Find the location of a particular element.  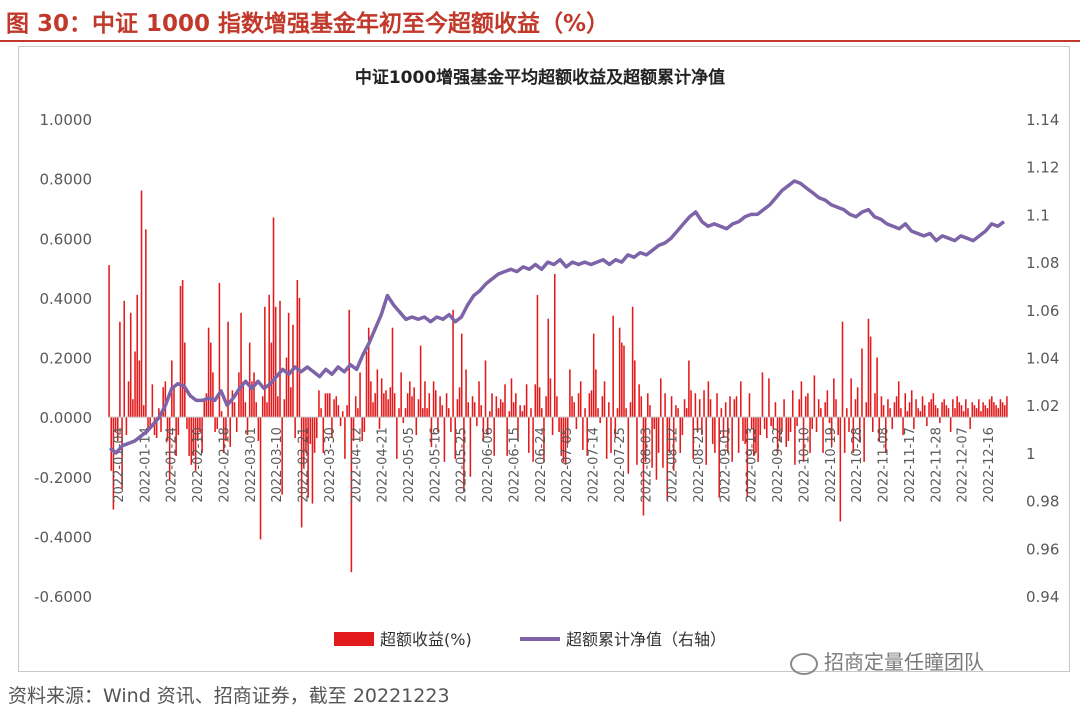

right-tick-label: 1.08 is located at coordinates (1042, 263).